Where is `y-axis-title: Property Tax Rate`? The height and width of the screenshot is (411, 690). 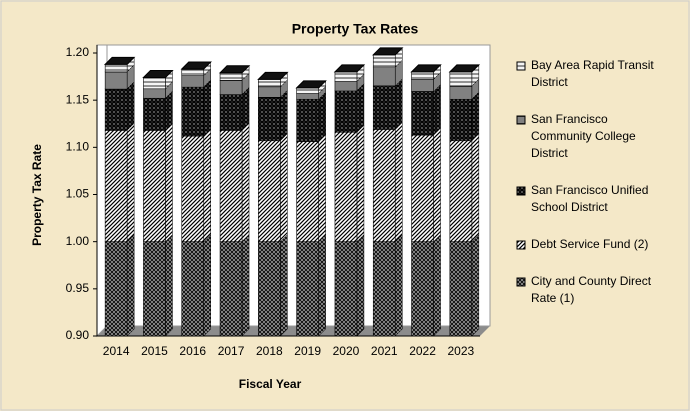
y-axis-title: Property Tax Rate is located at coordinates (37, 195).